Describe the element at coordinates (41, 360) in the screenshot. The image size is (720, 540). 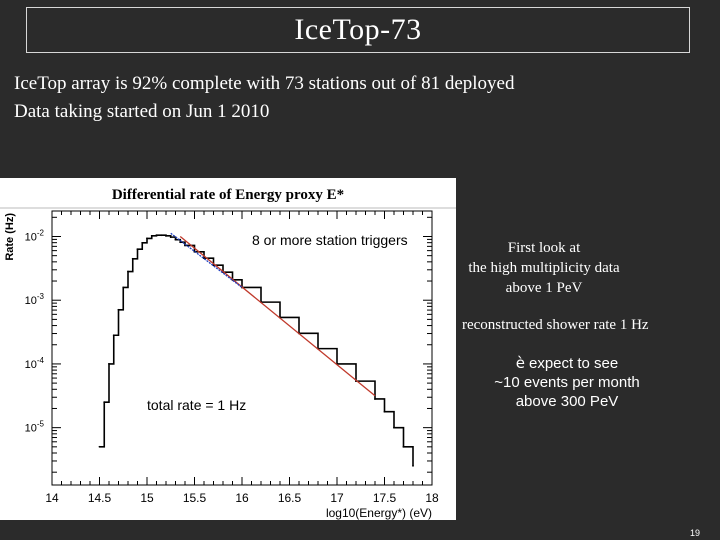
I see `y-tick-exponent: -4` at that location.